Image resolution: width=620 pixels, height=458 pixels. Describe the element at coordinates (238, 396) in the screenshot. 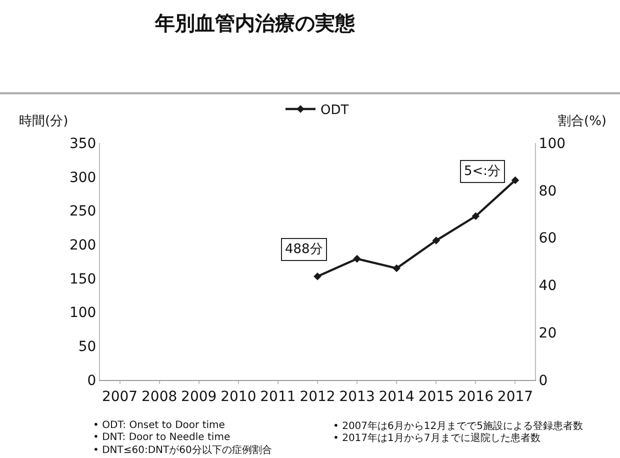

I see `x-tick-label: 2010` at that location.